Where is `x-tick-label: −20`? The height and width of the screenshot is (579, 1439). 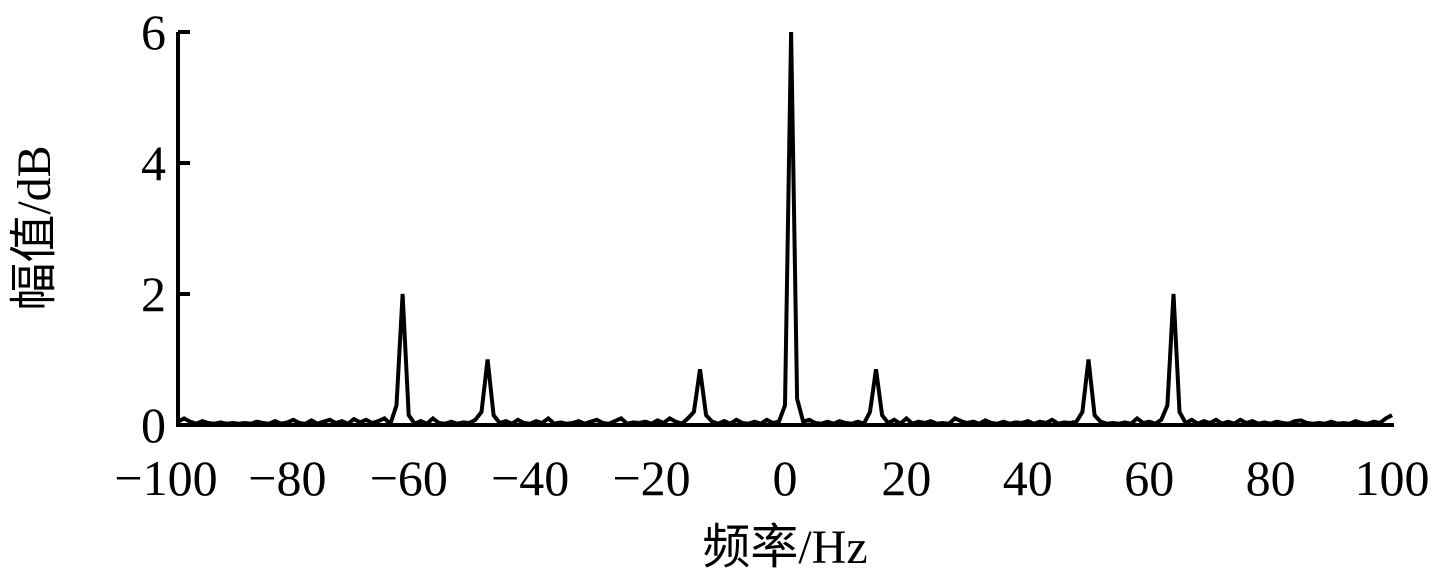
x-tick-label: −20 is located at coordinates (651, 478).